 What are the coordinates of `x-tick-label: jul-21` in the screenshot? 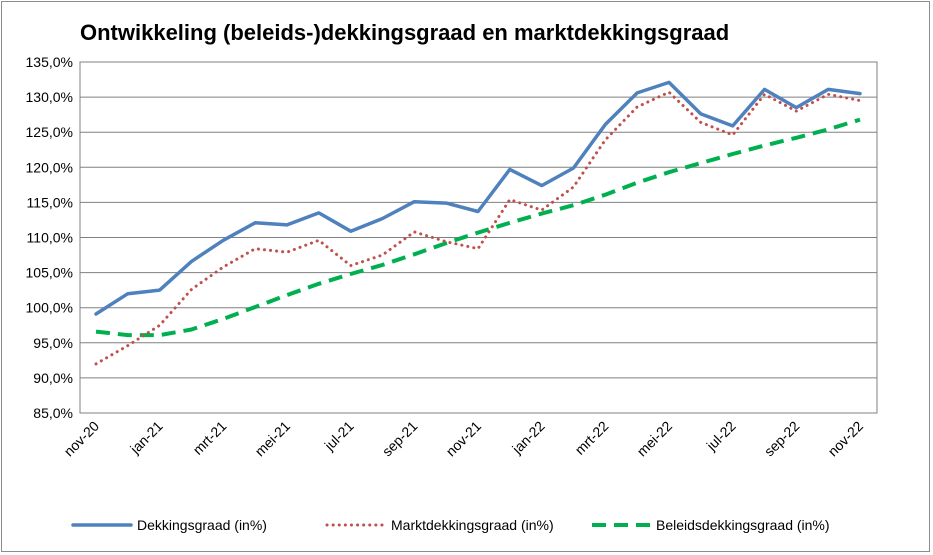 It's located at (339, 436).